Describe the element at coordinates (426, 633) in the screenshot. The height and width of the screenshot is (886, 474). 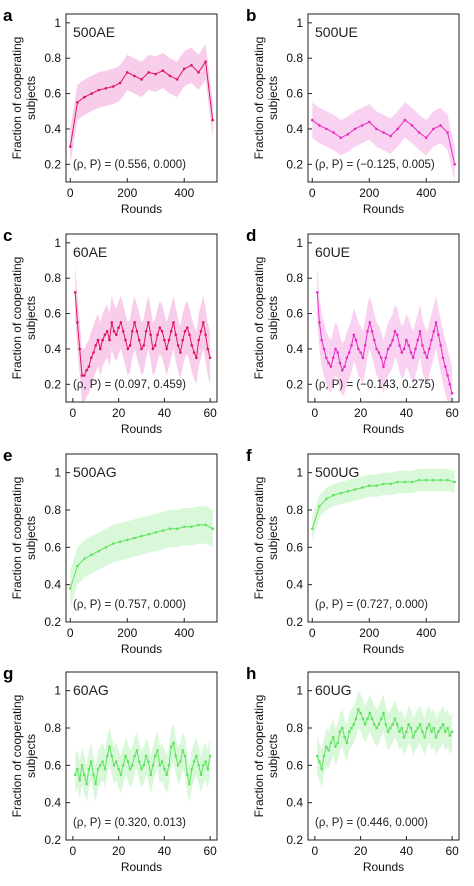
I see `x-tick-label: 400` at that location.